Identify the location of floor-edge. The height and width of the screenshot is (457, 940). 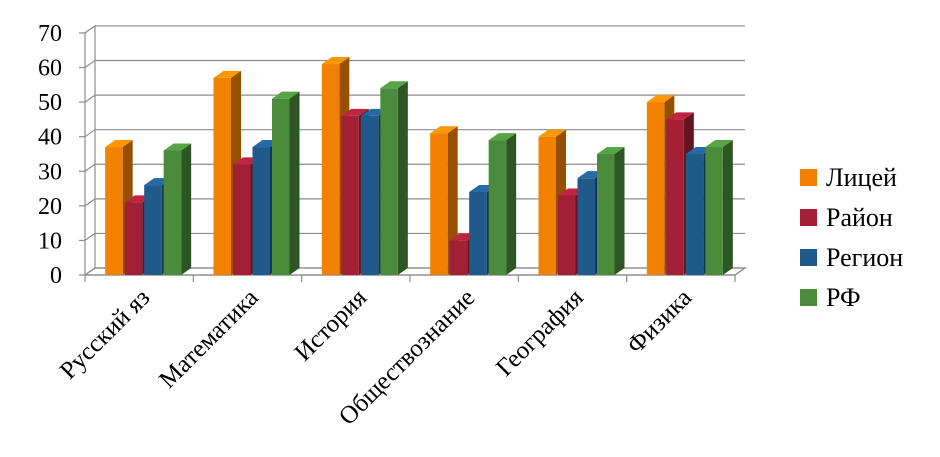
(740, 271).